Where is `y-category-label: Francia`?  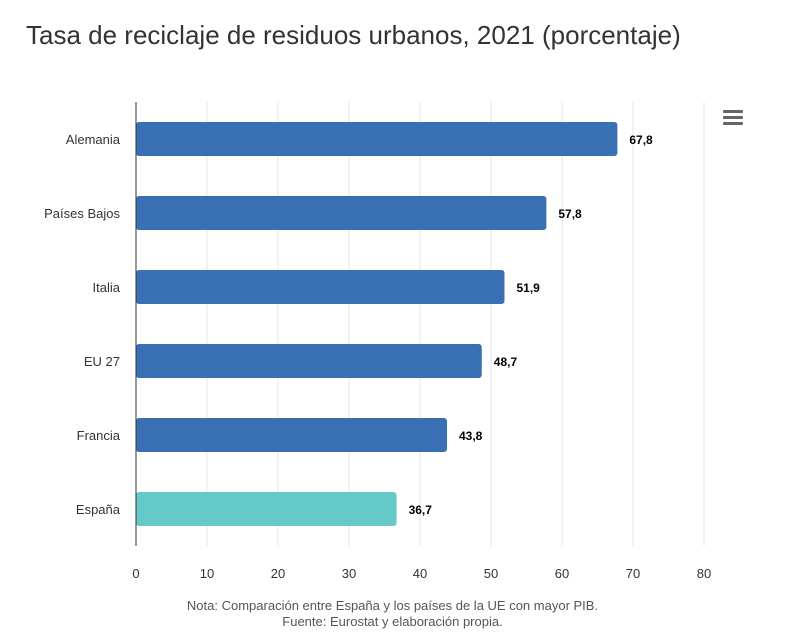
y-category-label: Francia is located at coordinates (99, 435).